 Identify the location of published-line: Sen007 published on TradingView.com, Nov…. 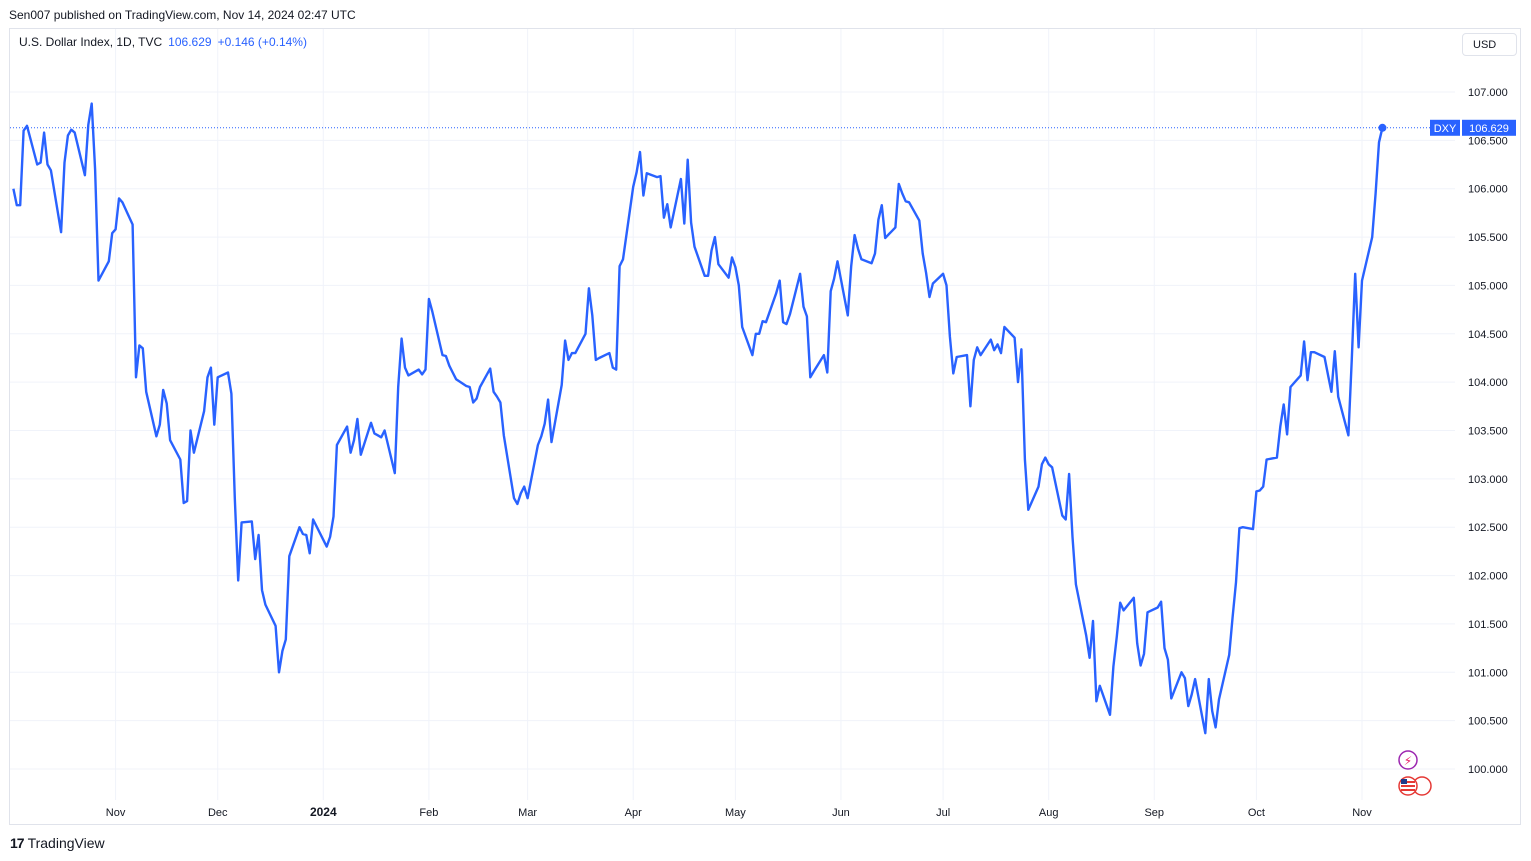
(182, 15).